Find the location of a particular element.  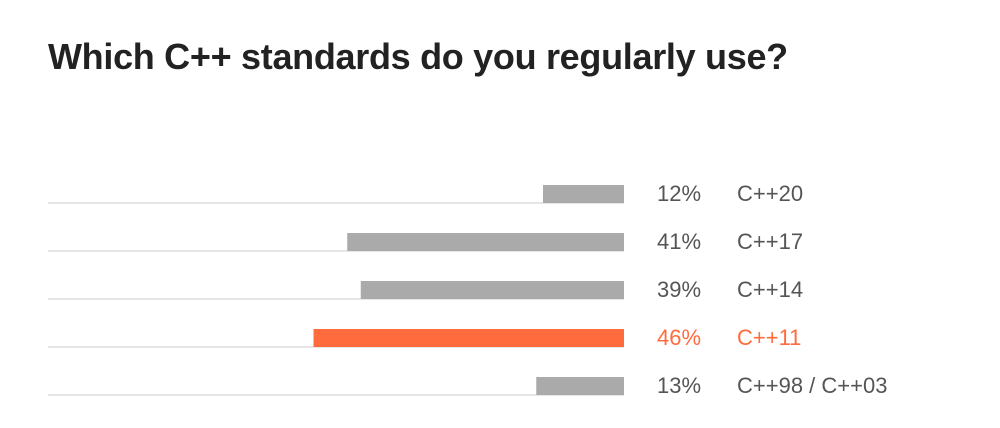

value-label-4: 13% is located at coordinates (679, 385).